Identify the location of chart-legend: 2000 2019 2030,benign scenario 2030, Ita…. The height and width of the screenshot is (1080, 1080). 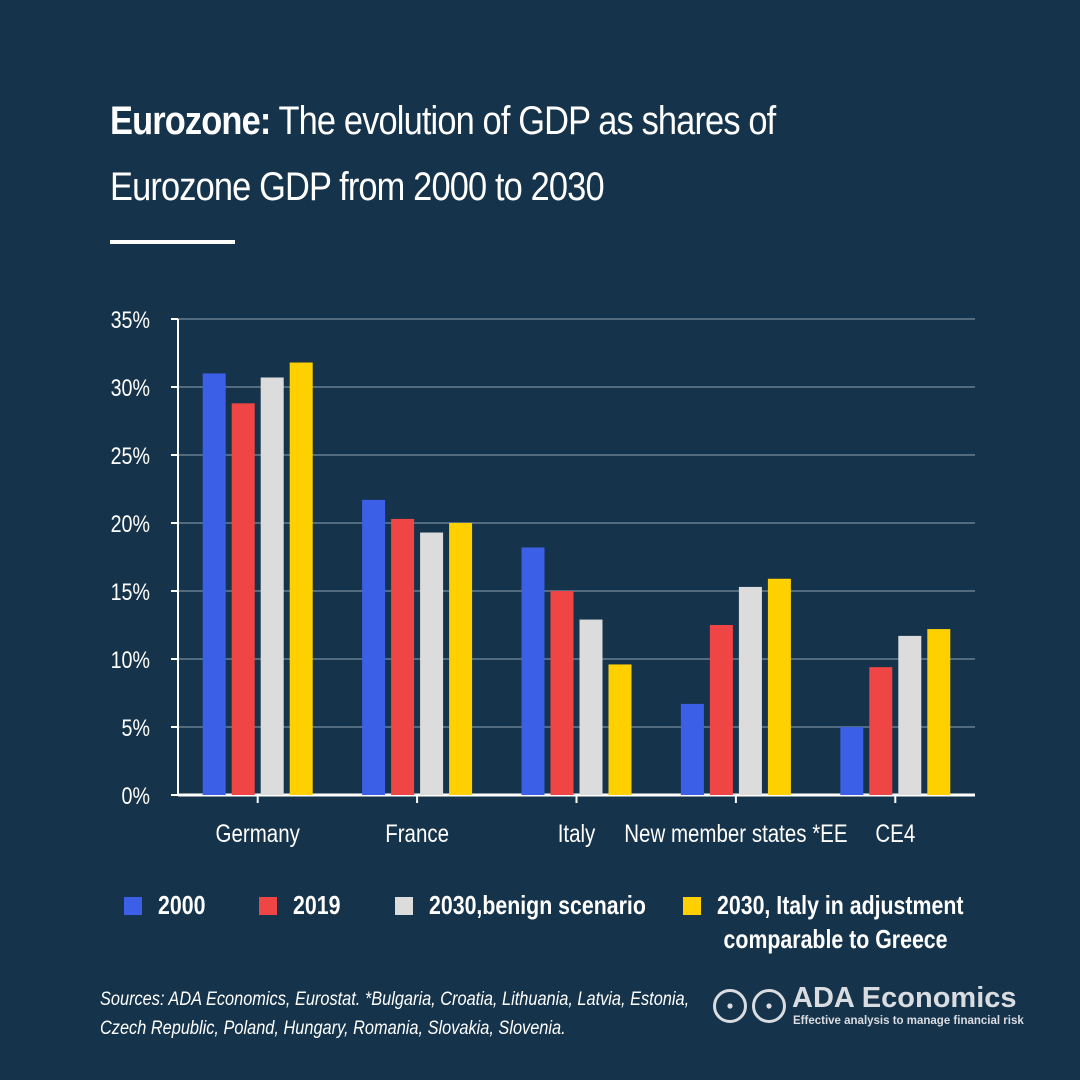
(540, 923).